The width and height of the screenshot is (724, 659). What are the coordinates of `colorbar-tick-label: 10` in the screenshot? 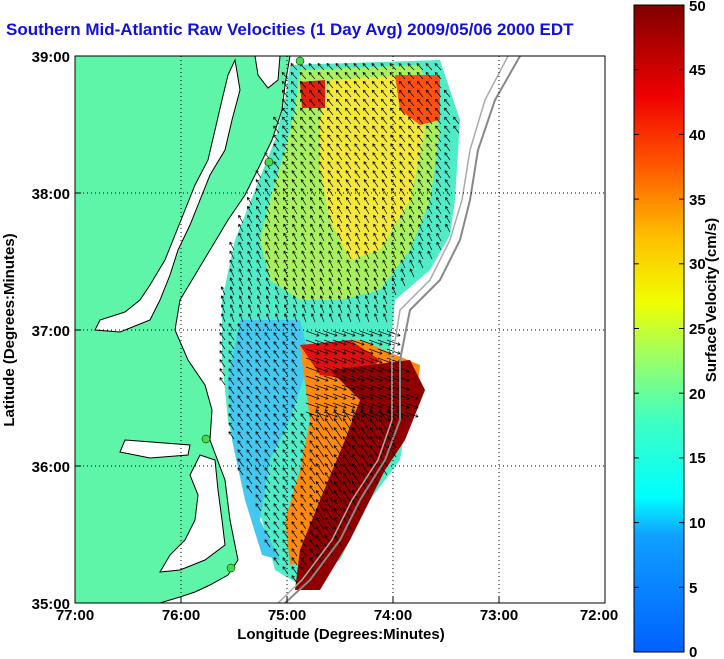 It's located at (697, 523).